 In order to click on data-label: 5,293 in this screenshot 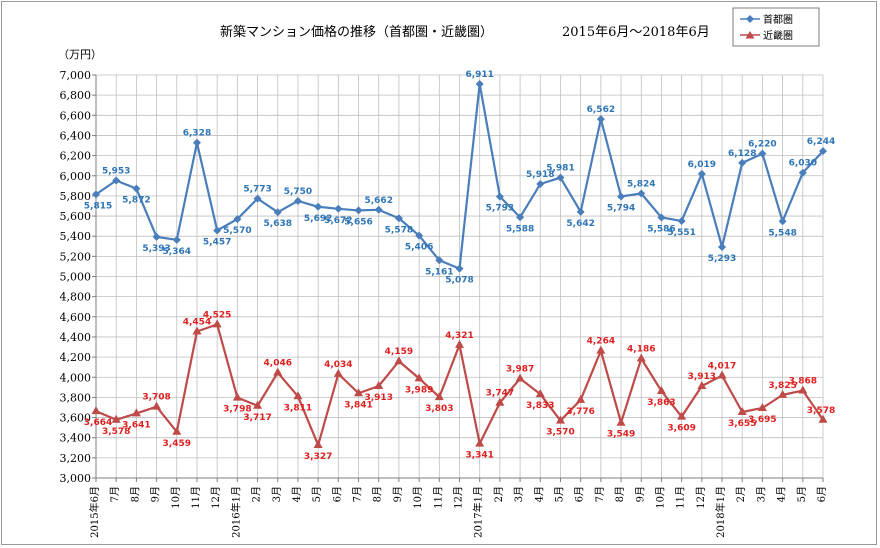, I will do `click(722, 259)`.